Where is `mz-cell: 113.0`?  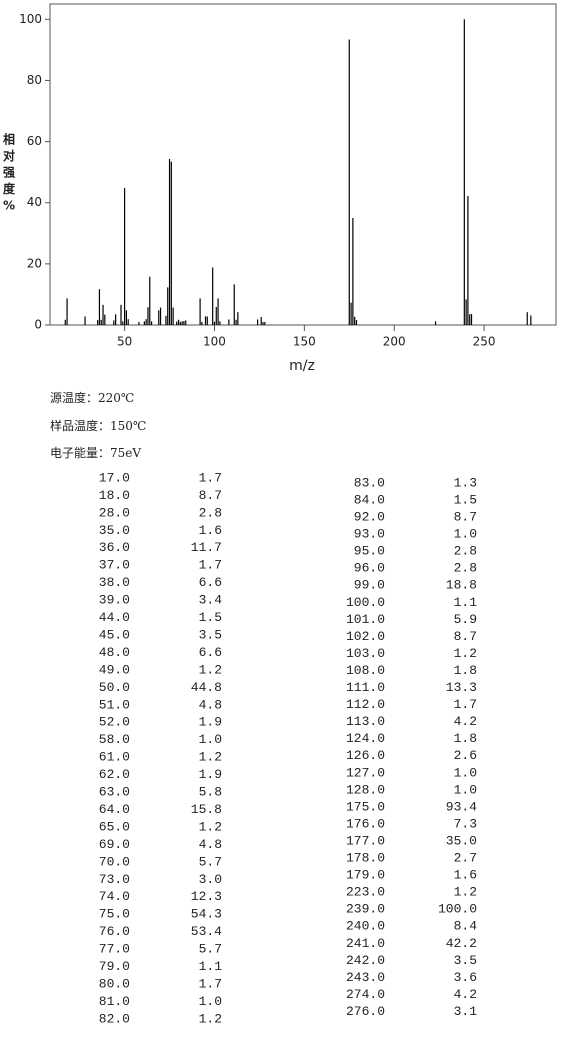
mz-cell: 113.0 is located at coordinates (365, 721).